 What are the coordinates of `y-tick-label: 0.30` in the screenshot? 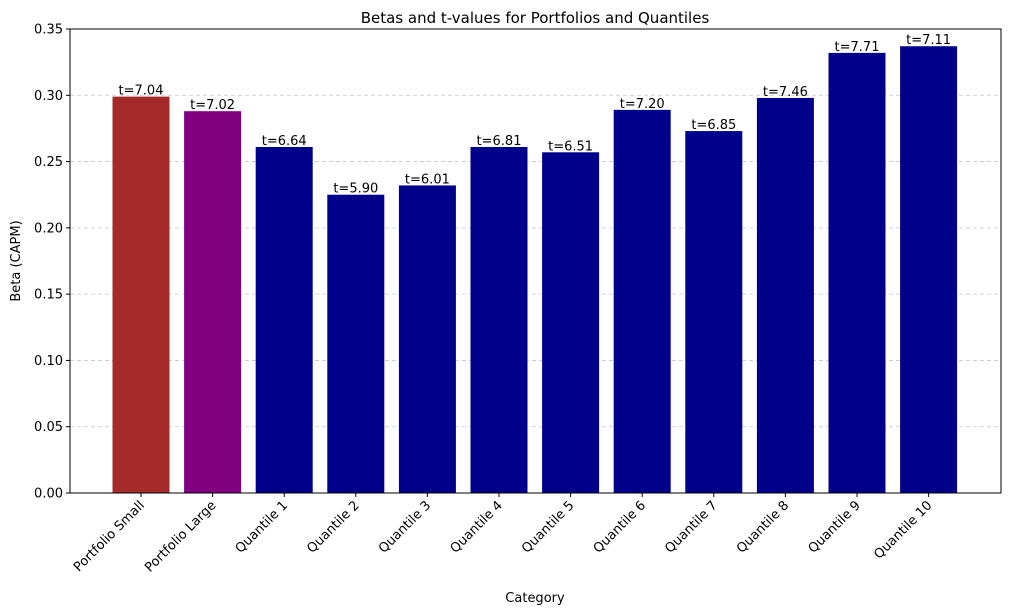 It's located at (48, 96).